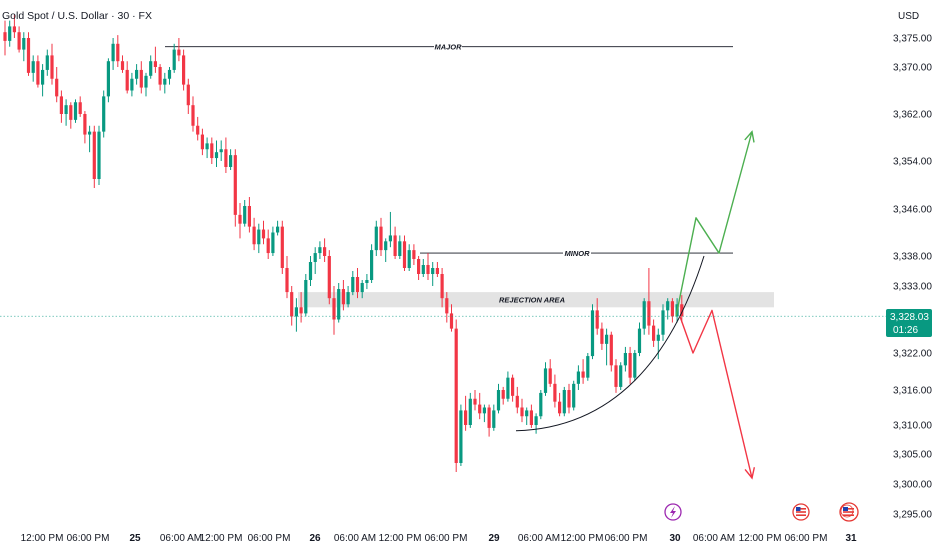  Describe the element at coordinates (716, 394) in the screenshot. I see `bearish-projection` at that location.